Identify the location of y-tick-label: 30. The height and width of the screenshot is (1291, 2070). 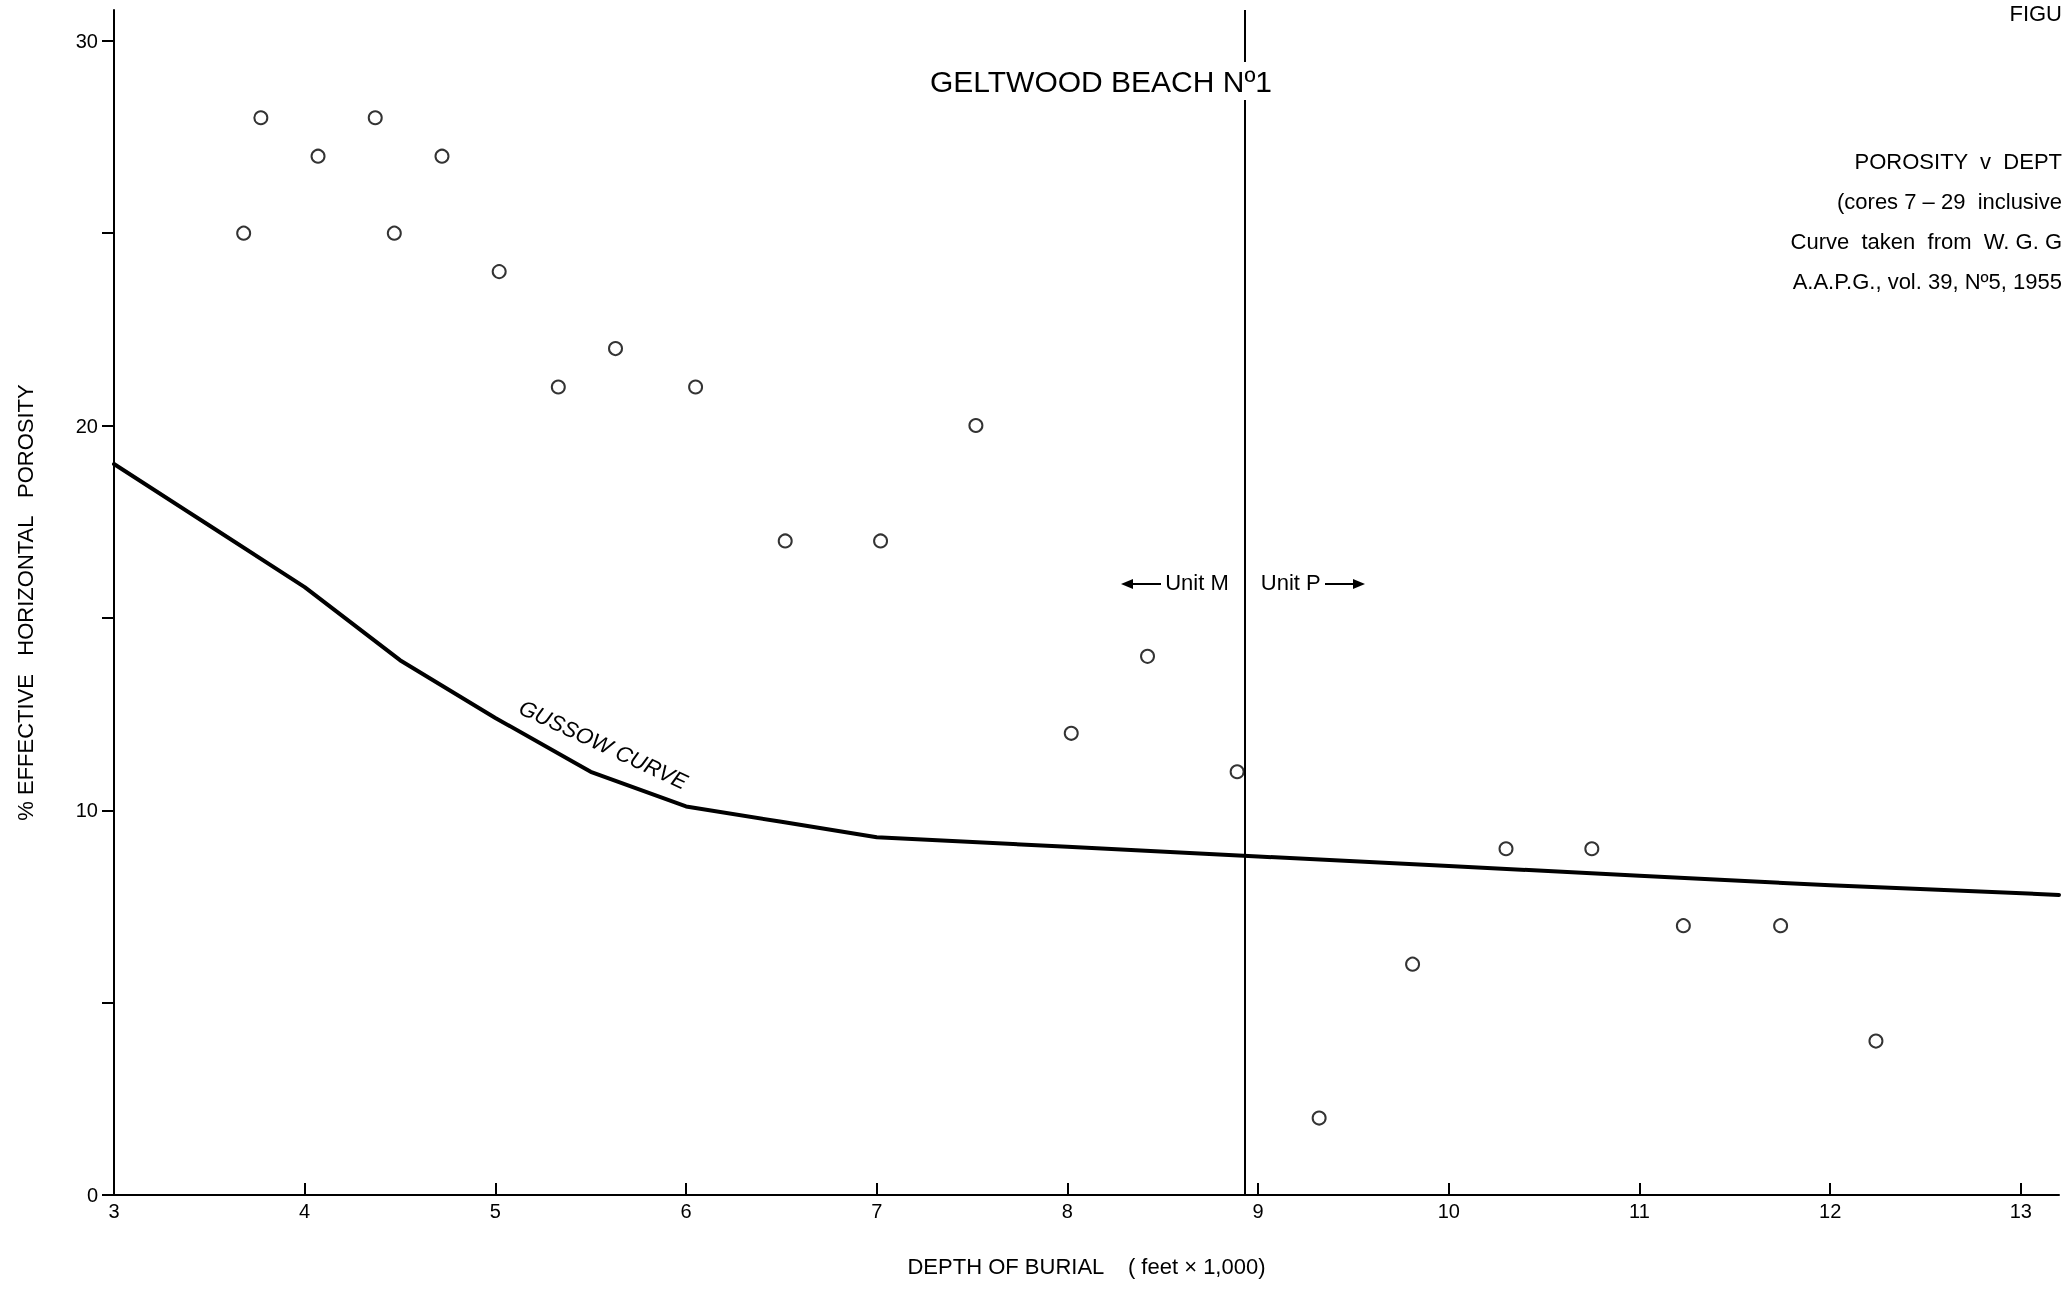
(86, 40).